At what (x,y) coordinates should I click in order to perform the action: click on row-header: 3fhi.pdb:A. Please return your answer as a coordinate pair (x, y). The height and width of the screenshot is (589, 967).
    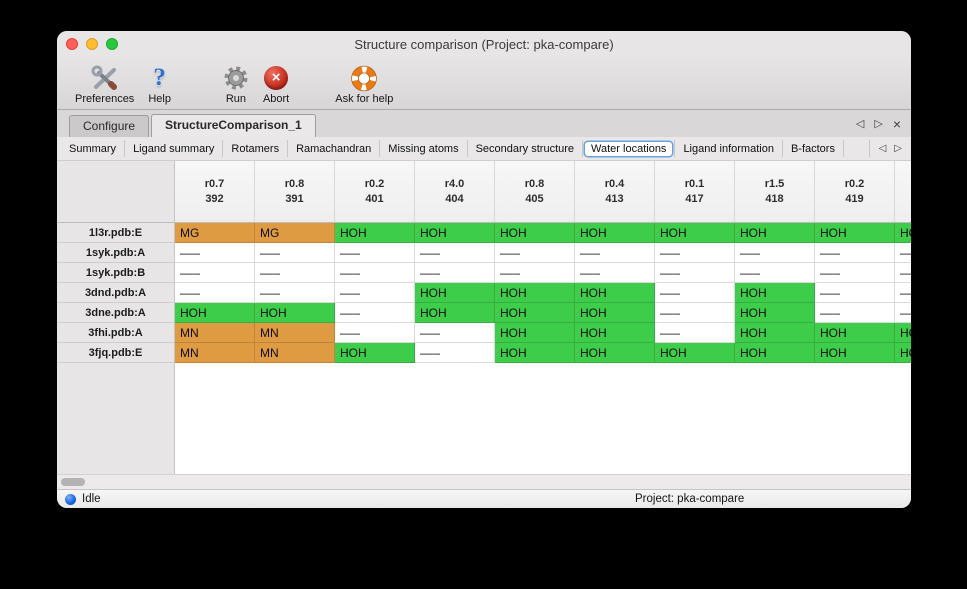
    Looking at the image, I should click on (116, 333).